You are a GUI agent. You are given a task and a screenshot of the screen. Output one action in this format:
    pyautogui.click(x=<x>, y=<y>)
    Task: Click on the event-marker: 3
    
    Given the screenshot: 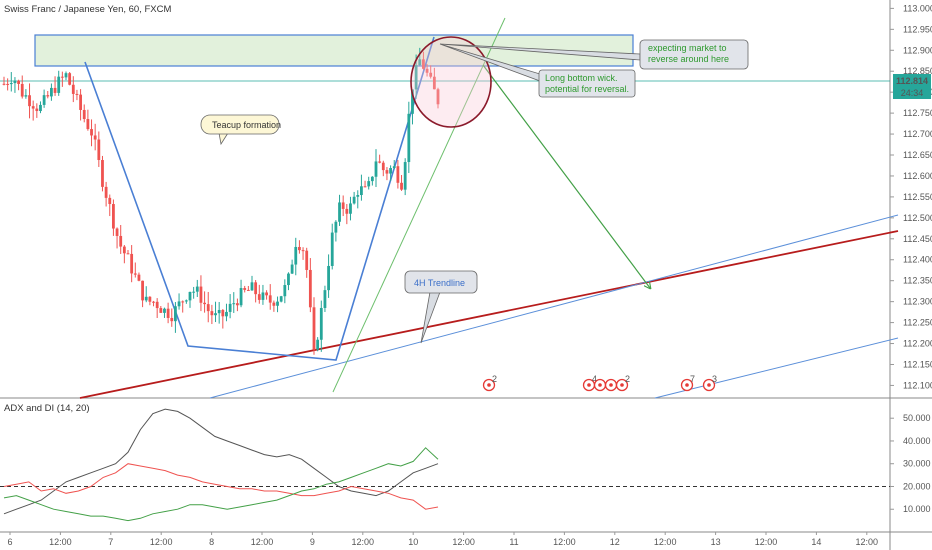 What is the action you would take?
    pyautogui.click(x=710, y=383)
    